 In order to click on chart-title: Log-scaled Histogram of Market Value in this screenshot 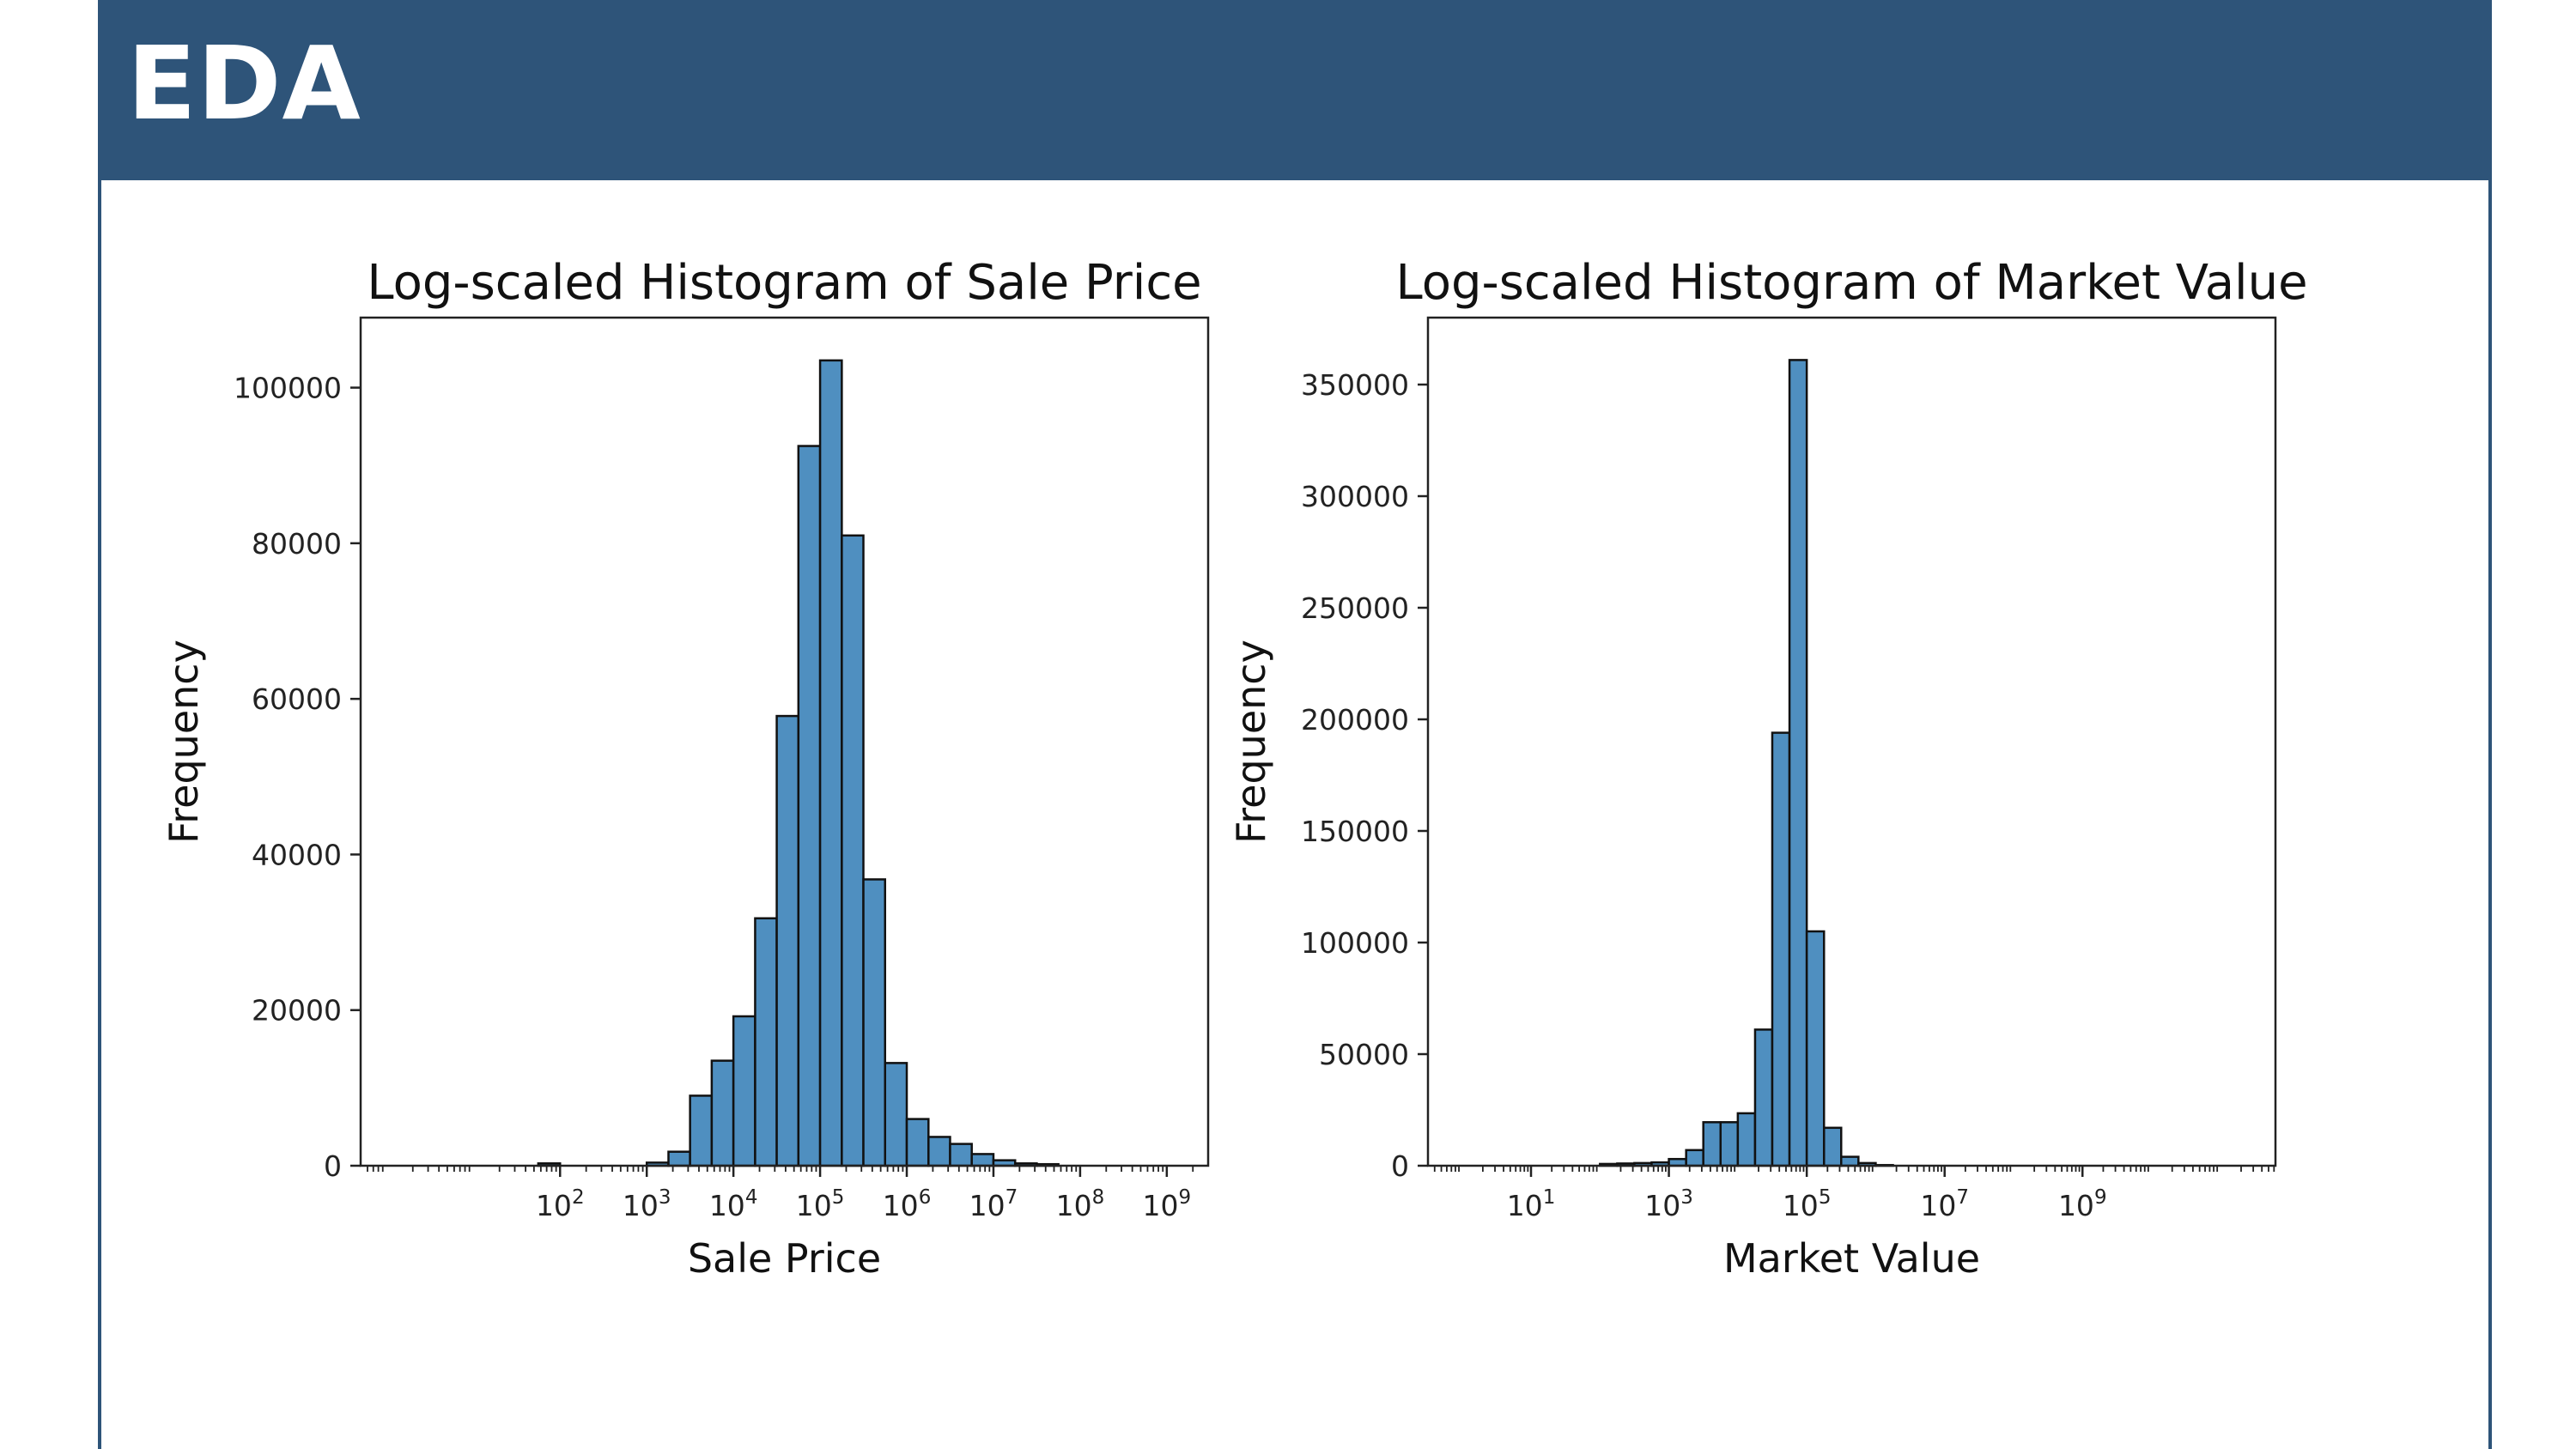, I will do `click(1851, 283)`.